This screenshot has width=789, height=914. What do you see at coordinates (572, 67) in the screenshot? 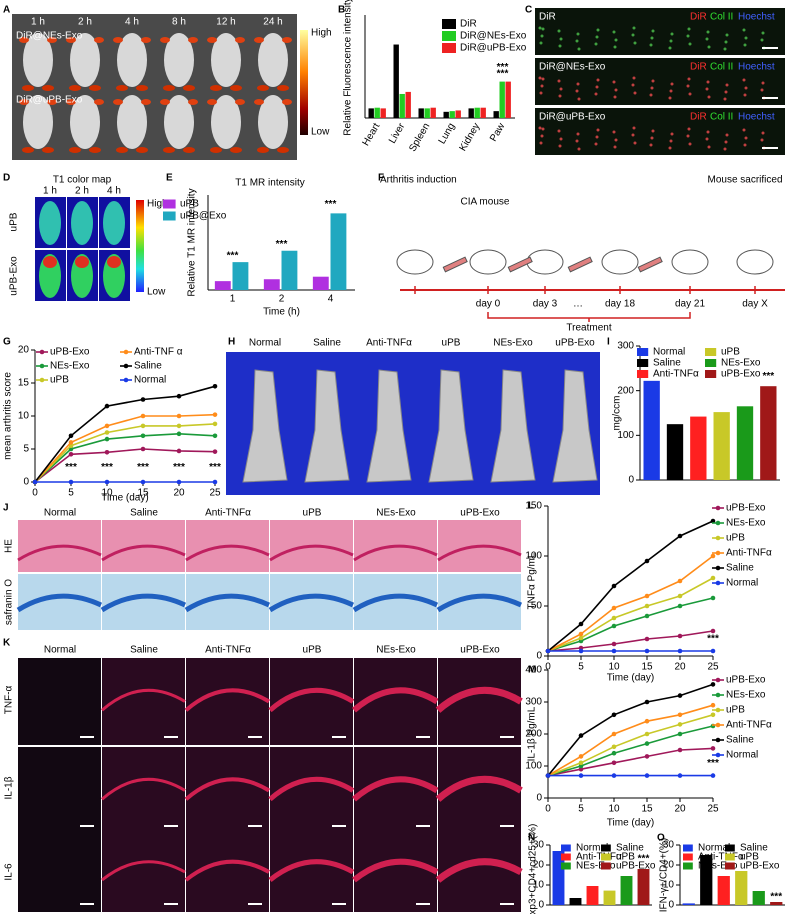
I see `row-label: DiR@NEs-Exo` at bounding box center [572, 67].